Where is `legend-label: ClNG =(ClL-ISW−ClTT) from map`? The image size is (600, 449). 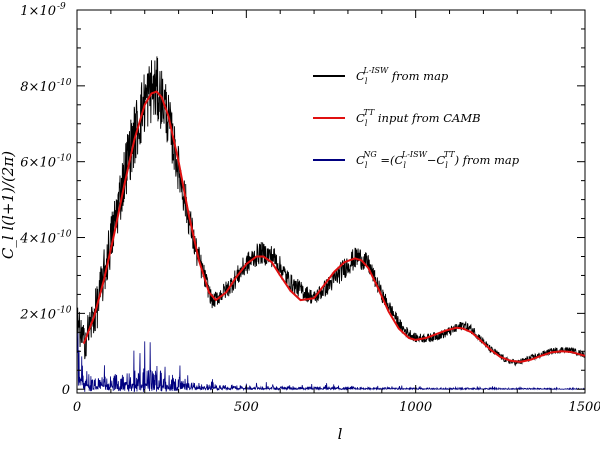
legend-label: ClNG =(ClL-ISW−ClTT) from map is located at coordinates (438, 160).